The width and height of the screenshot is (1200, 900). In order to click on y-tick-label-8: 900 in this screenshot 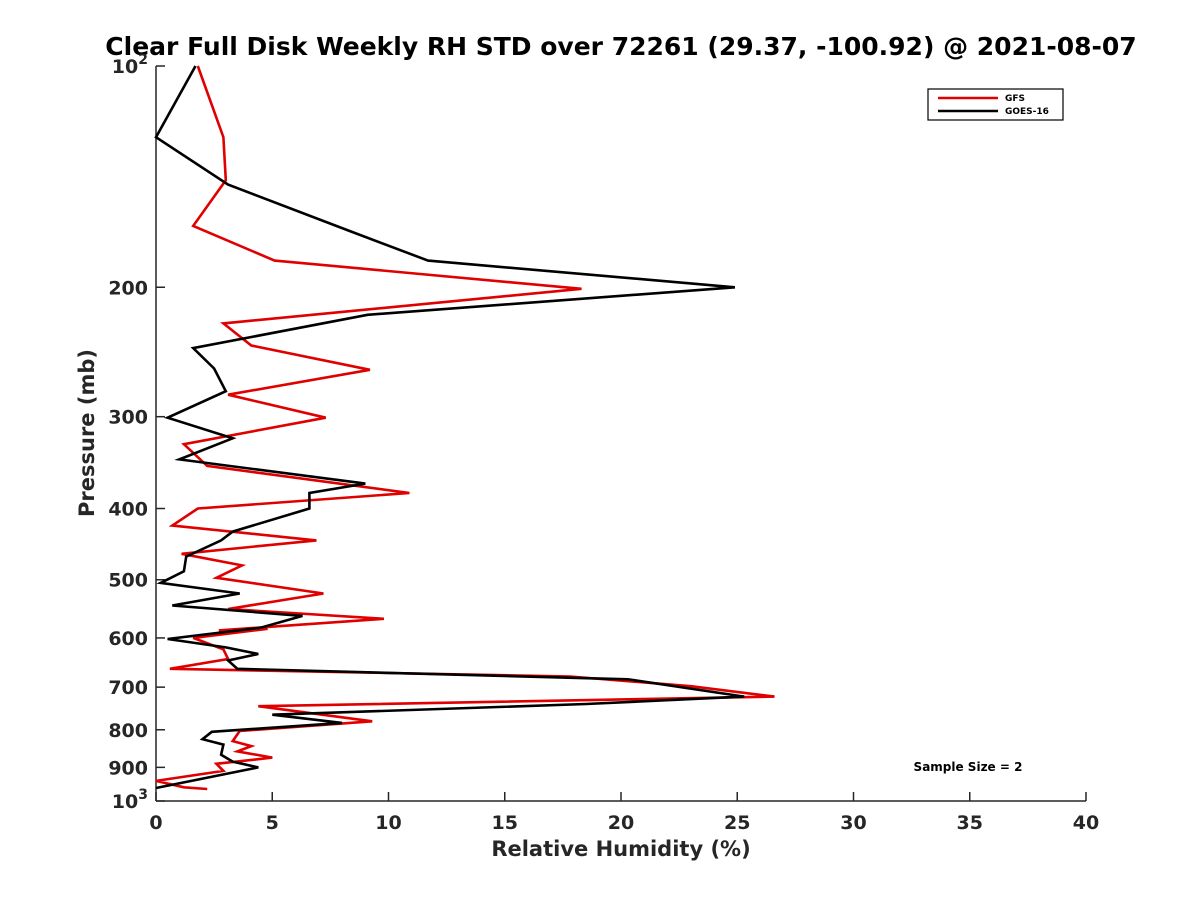, I will do `click(128, 768)`.